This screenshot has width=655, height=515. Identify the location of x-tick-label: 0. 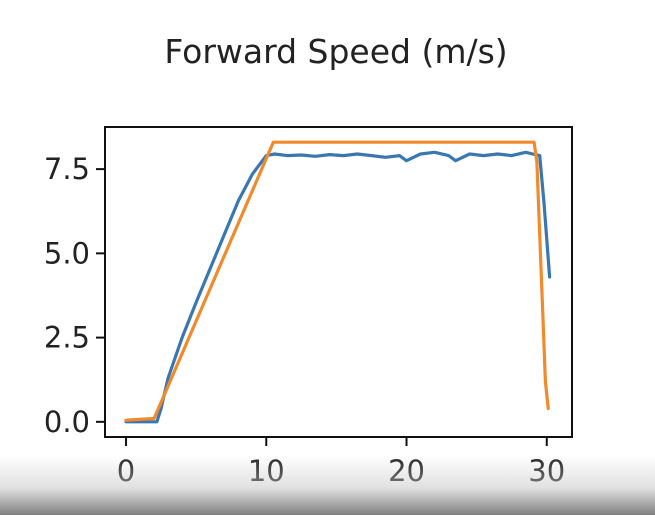
(126, 471).